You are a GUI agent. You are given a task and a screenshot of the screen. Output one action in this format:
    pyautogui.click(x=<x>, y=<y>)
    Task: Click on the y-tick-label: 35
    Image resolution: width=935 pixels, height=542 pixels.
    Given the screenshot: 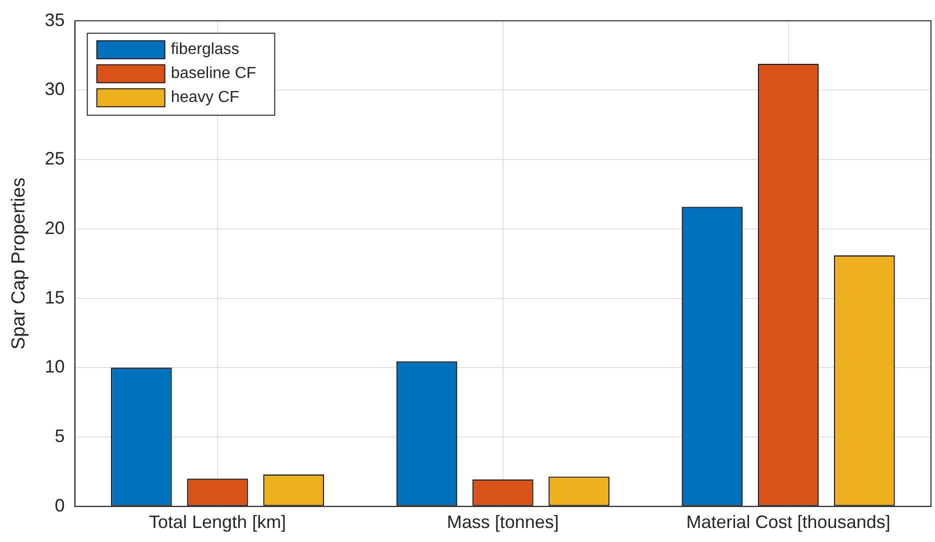 What is the action you would take?
    pyautogui.click(x=54, y=20)
    